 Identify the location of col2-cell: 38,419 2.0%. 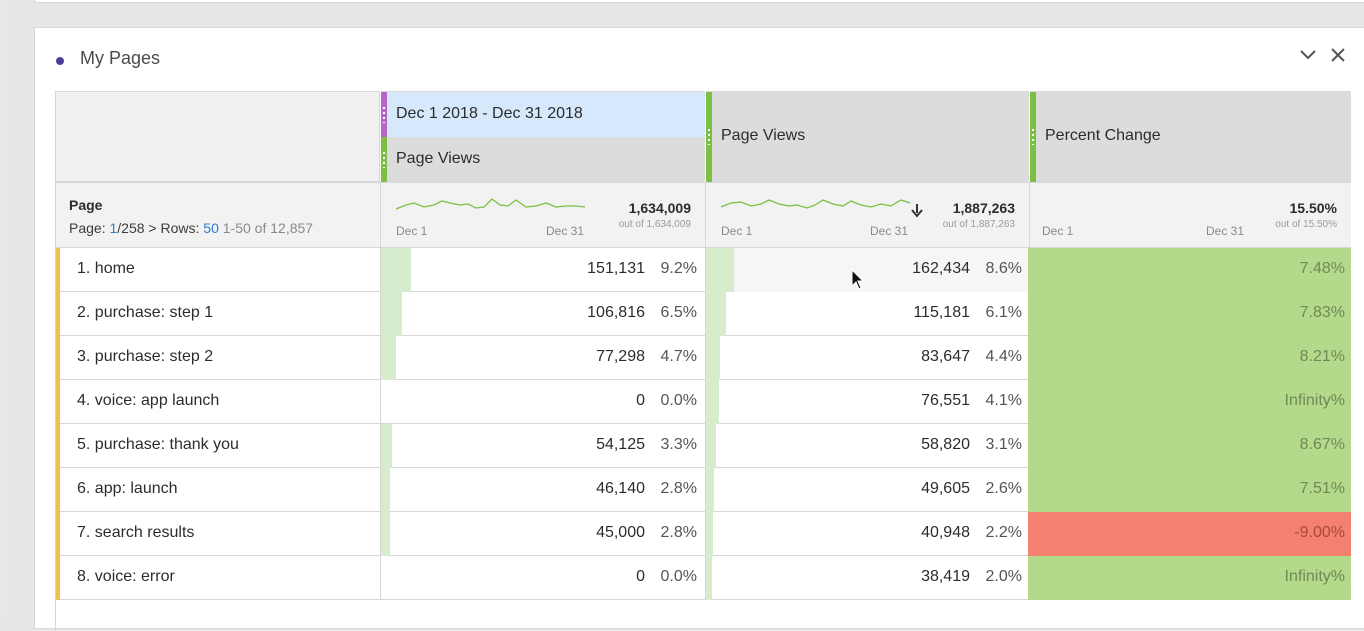
(867, 578).